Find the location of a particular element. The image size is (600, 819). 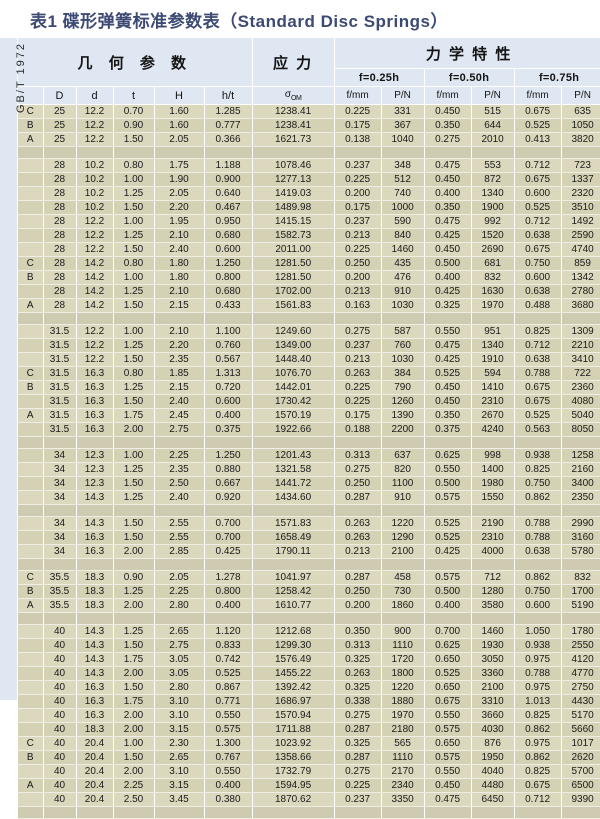

cell-ht: 0.867 is located at coordinates (228, 687).